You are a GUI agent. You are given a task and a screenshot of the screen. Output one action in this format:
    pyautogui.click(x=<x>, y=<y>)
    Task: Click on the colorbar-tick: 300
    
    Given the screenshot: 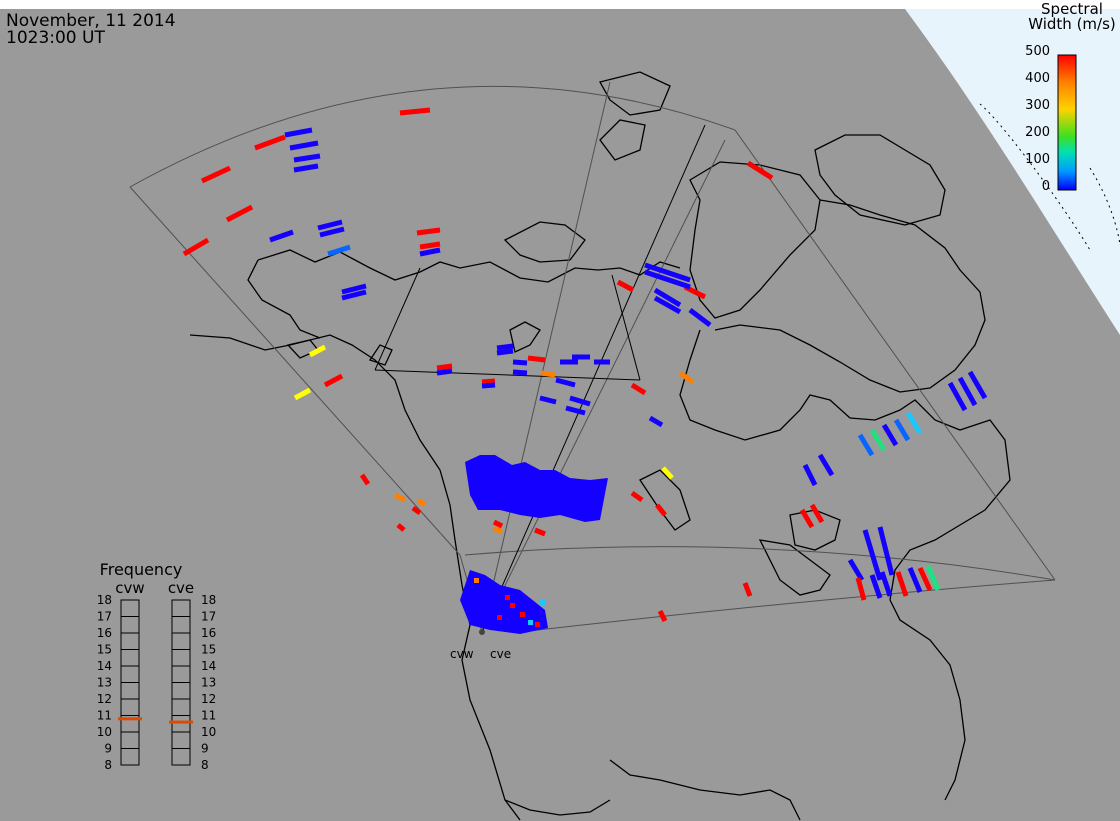 What is the action you would take?
    pyautogui.click(x=1037, y=105)
    